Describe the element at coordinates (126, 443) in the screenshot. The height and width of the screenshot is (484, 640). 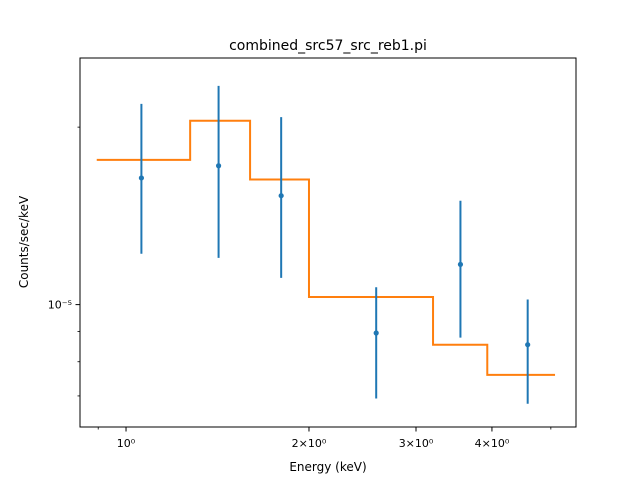
I see `x-tick-label: 10⁰` at that location.